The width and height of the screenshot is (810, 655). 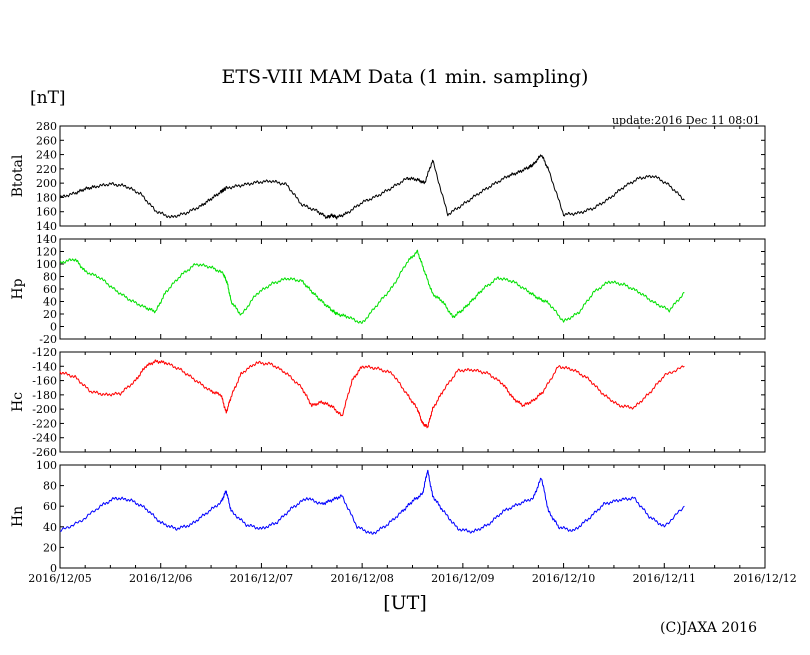 What do you see at coordinates (708, 628) in the screenshot?
I see `copyright-text: (C)JAXA 2016` at bounding box center [708, 628].